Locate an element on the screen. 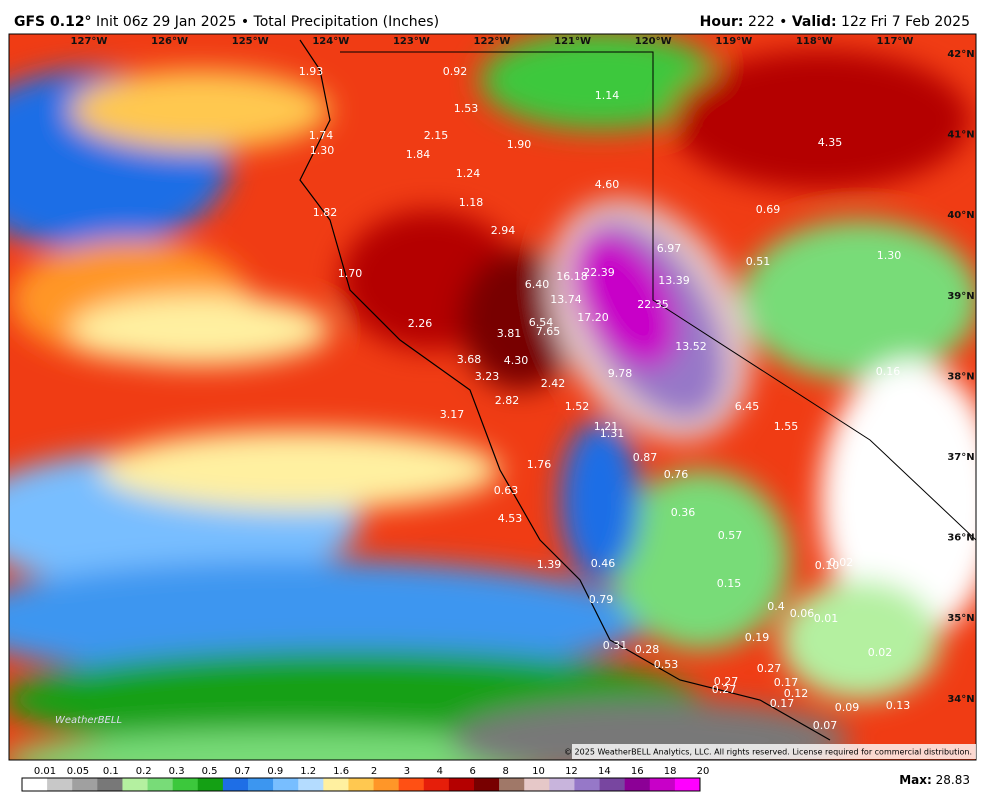  point-value: 0.13 is located at coordinates (898, 705).